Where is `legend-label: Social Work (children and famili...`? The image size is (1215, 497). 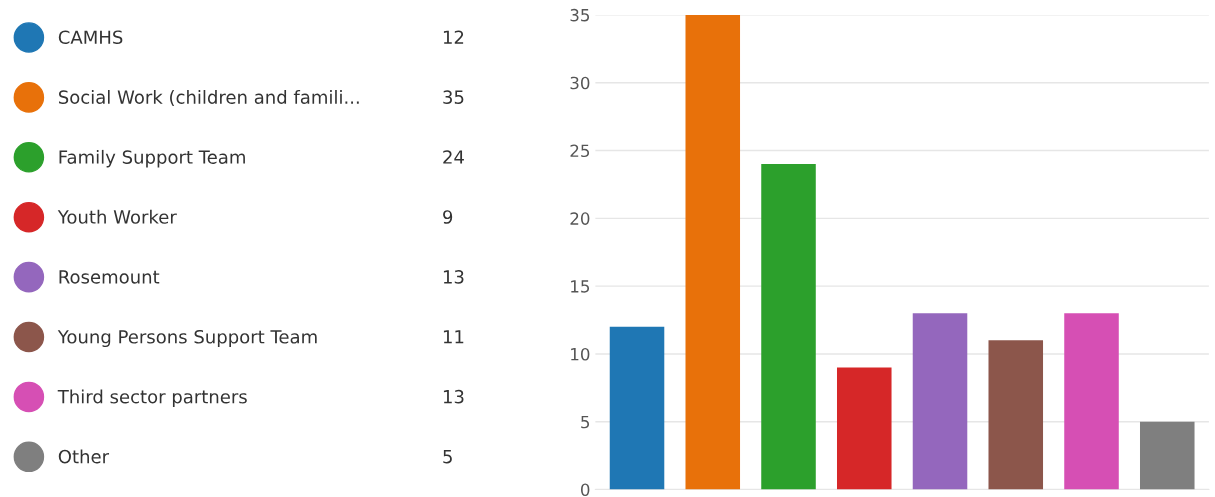 legend-label: Social Work (children and famili... is located at coordinates (208, 98).